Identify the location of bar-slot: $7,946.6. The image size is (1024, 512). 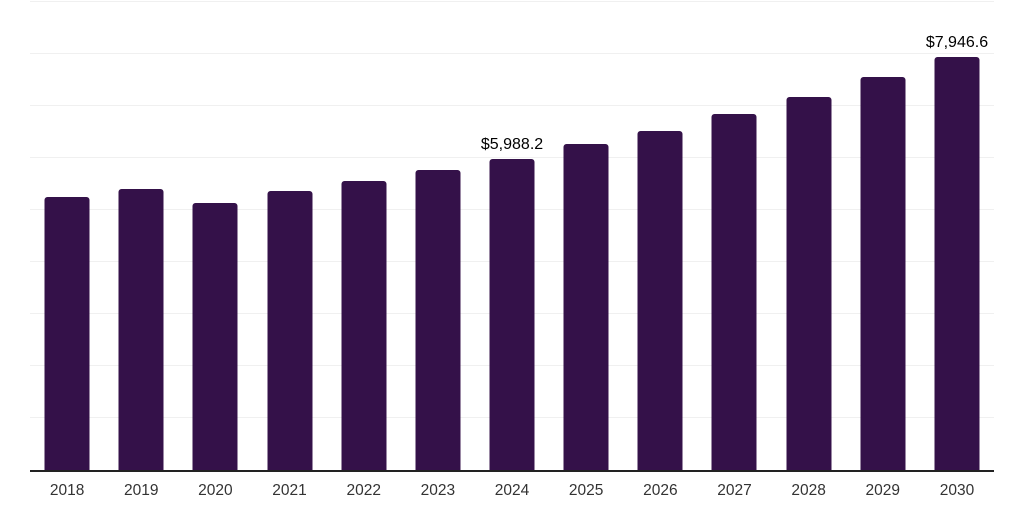
(957, 235).